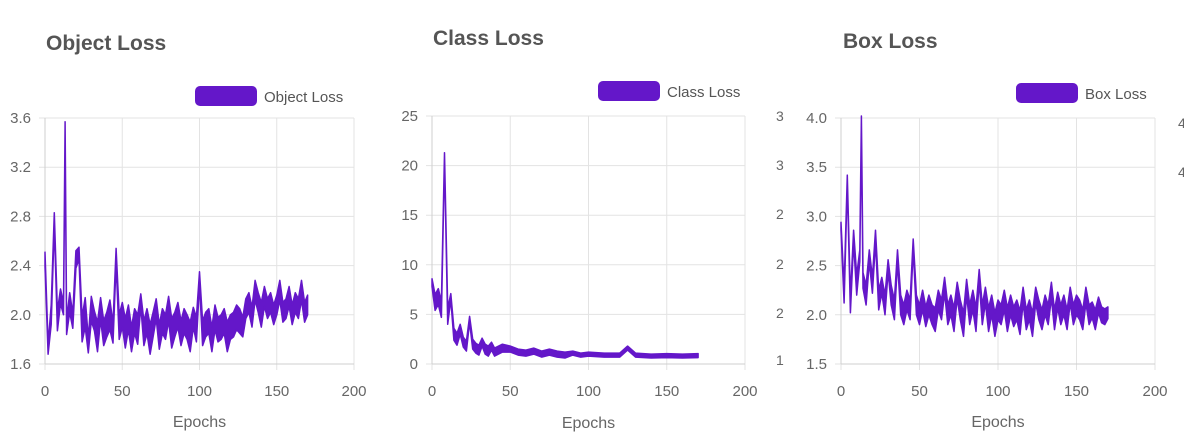 This screenshot has height=438, width=1184. Describe the element at coordinates (20, 364) in the screenshot. I see `y-tick-label: 1.6` at that location.